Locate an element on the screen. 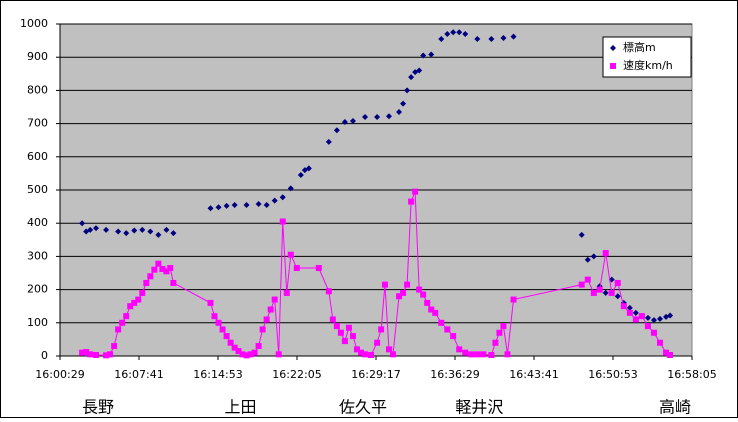 The height and width of the screenshot is (422, 738). x-tick-label: 16:58:05 is located at coordinates (691, 374).